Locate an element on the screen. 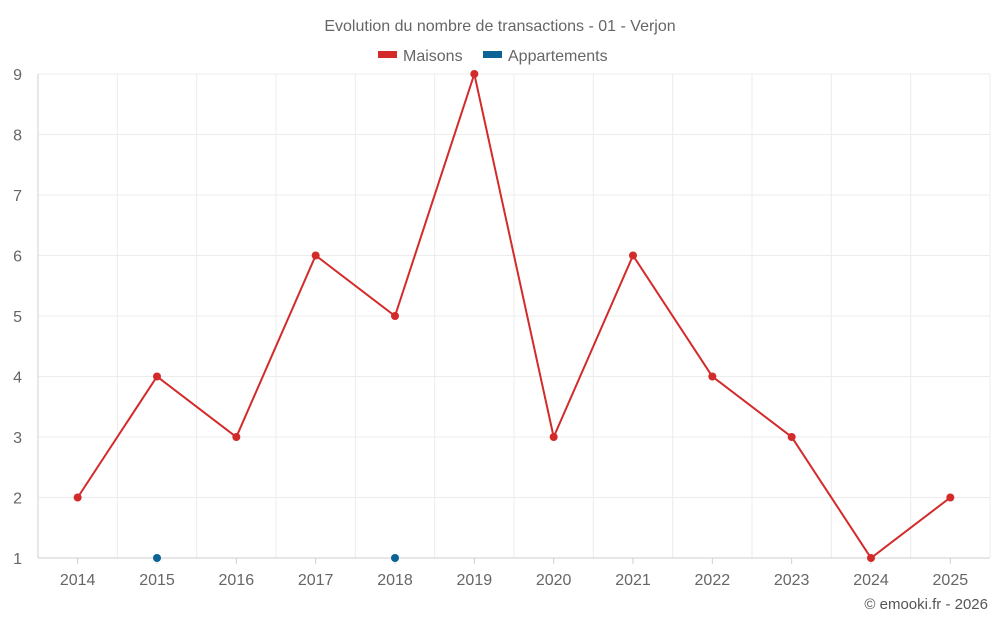 The width and height of the screenshot is (1000, 625). y-tick-label: 3 is located at coordinates (17, 438).